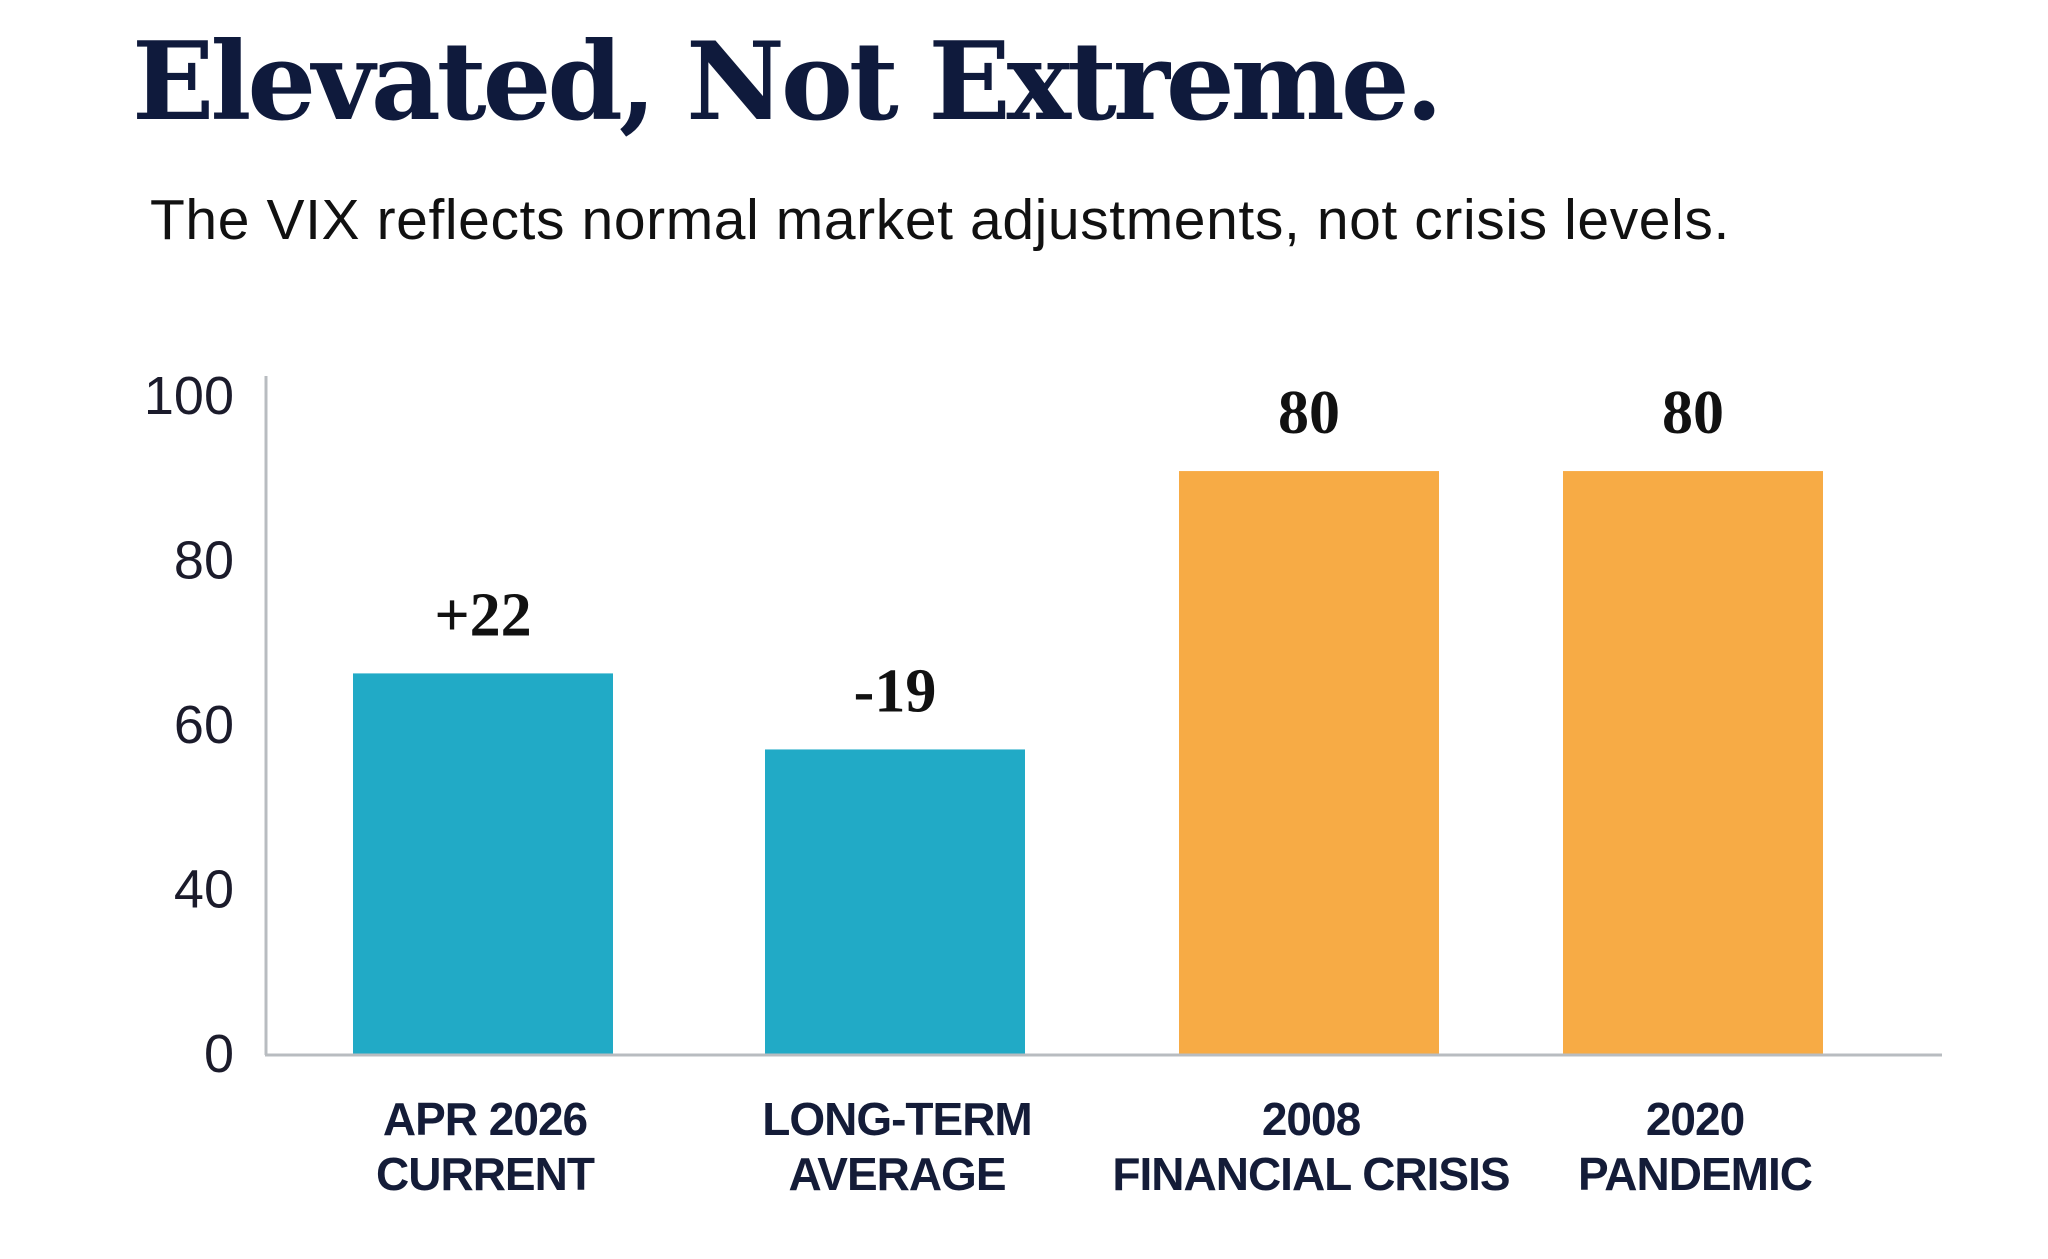  What do you see at coordinates (219, 1054) in the screenshot?
I see `y-tick-label: 0` at bounding box center [219, 1054].